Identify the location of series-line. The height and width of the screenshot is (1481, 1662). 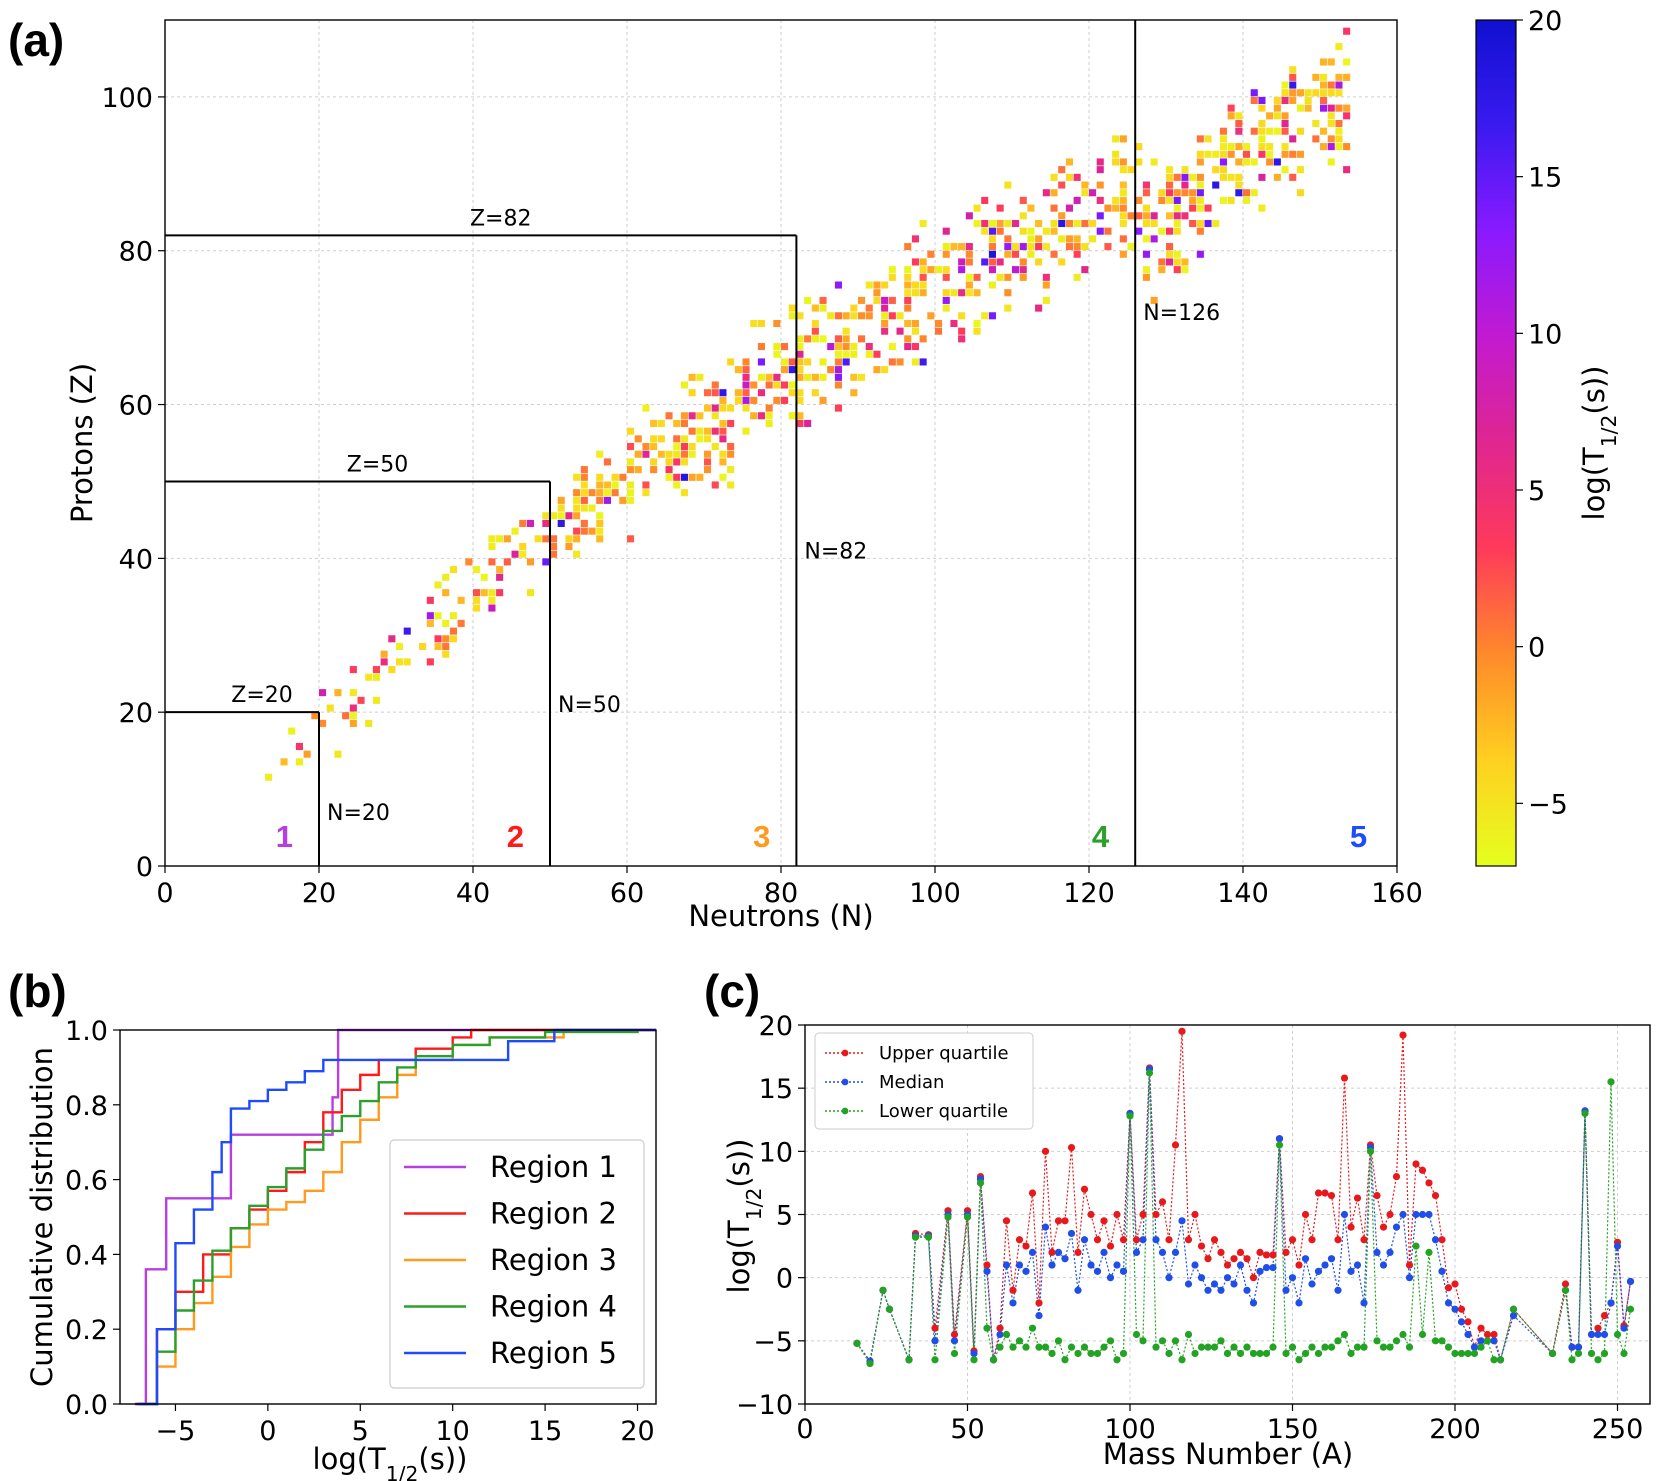
(388, 1218).